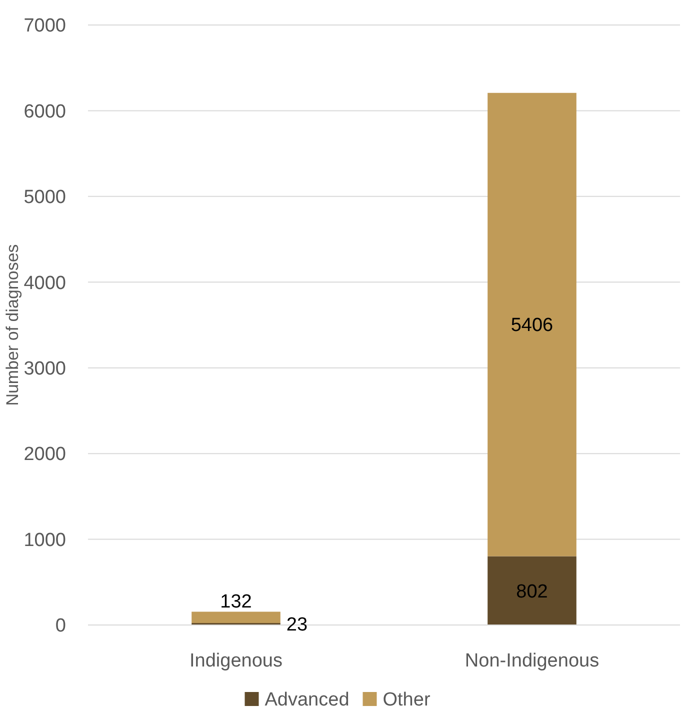  What do you see at coordinates (45, 369) in the screenshot?
I see `y-tick-label: 3000` at bounding box center [45, 369].